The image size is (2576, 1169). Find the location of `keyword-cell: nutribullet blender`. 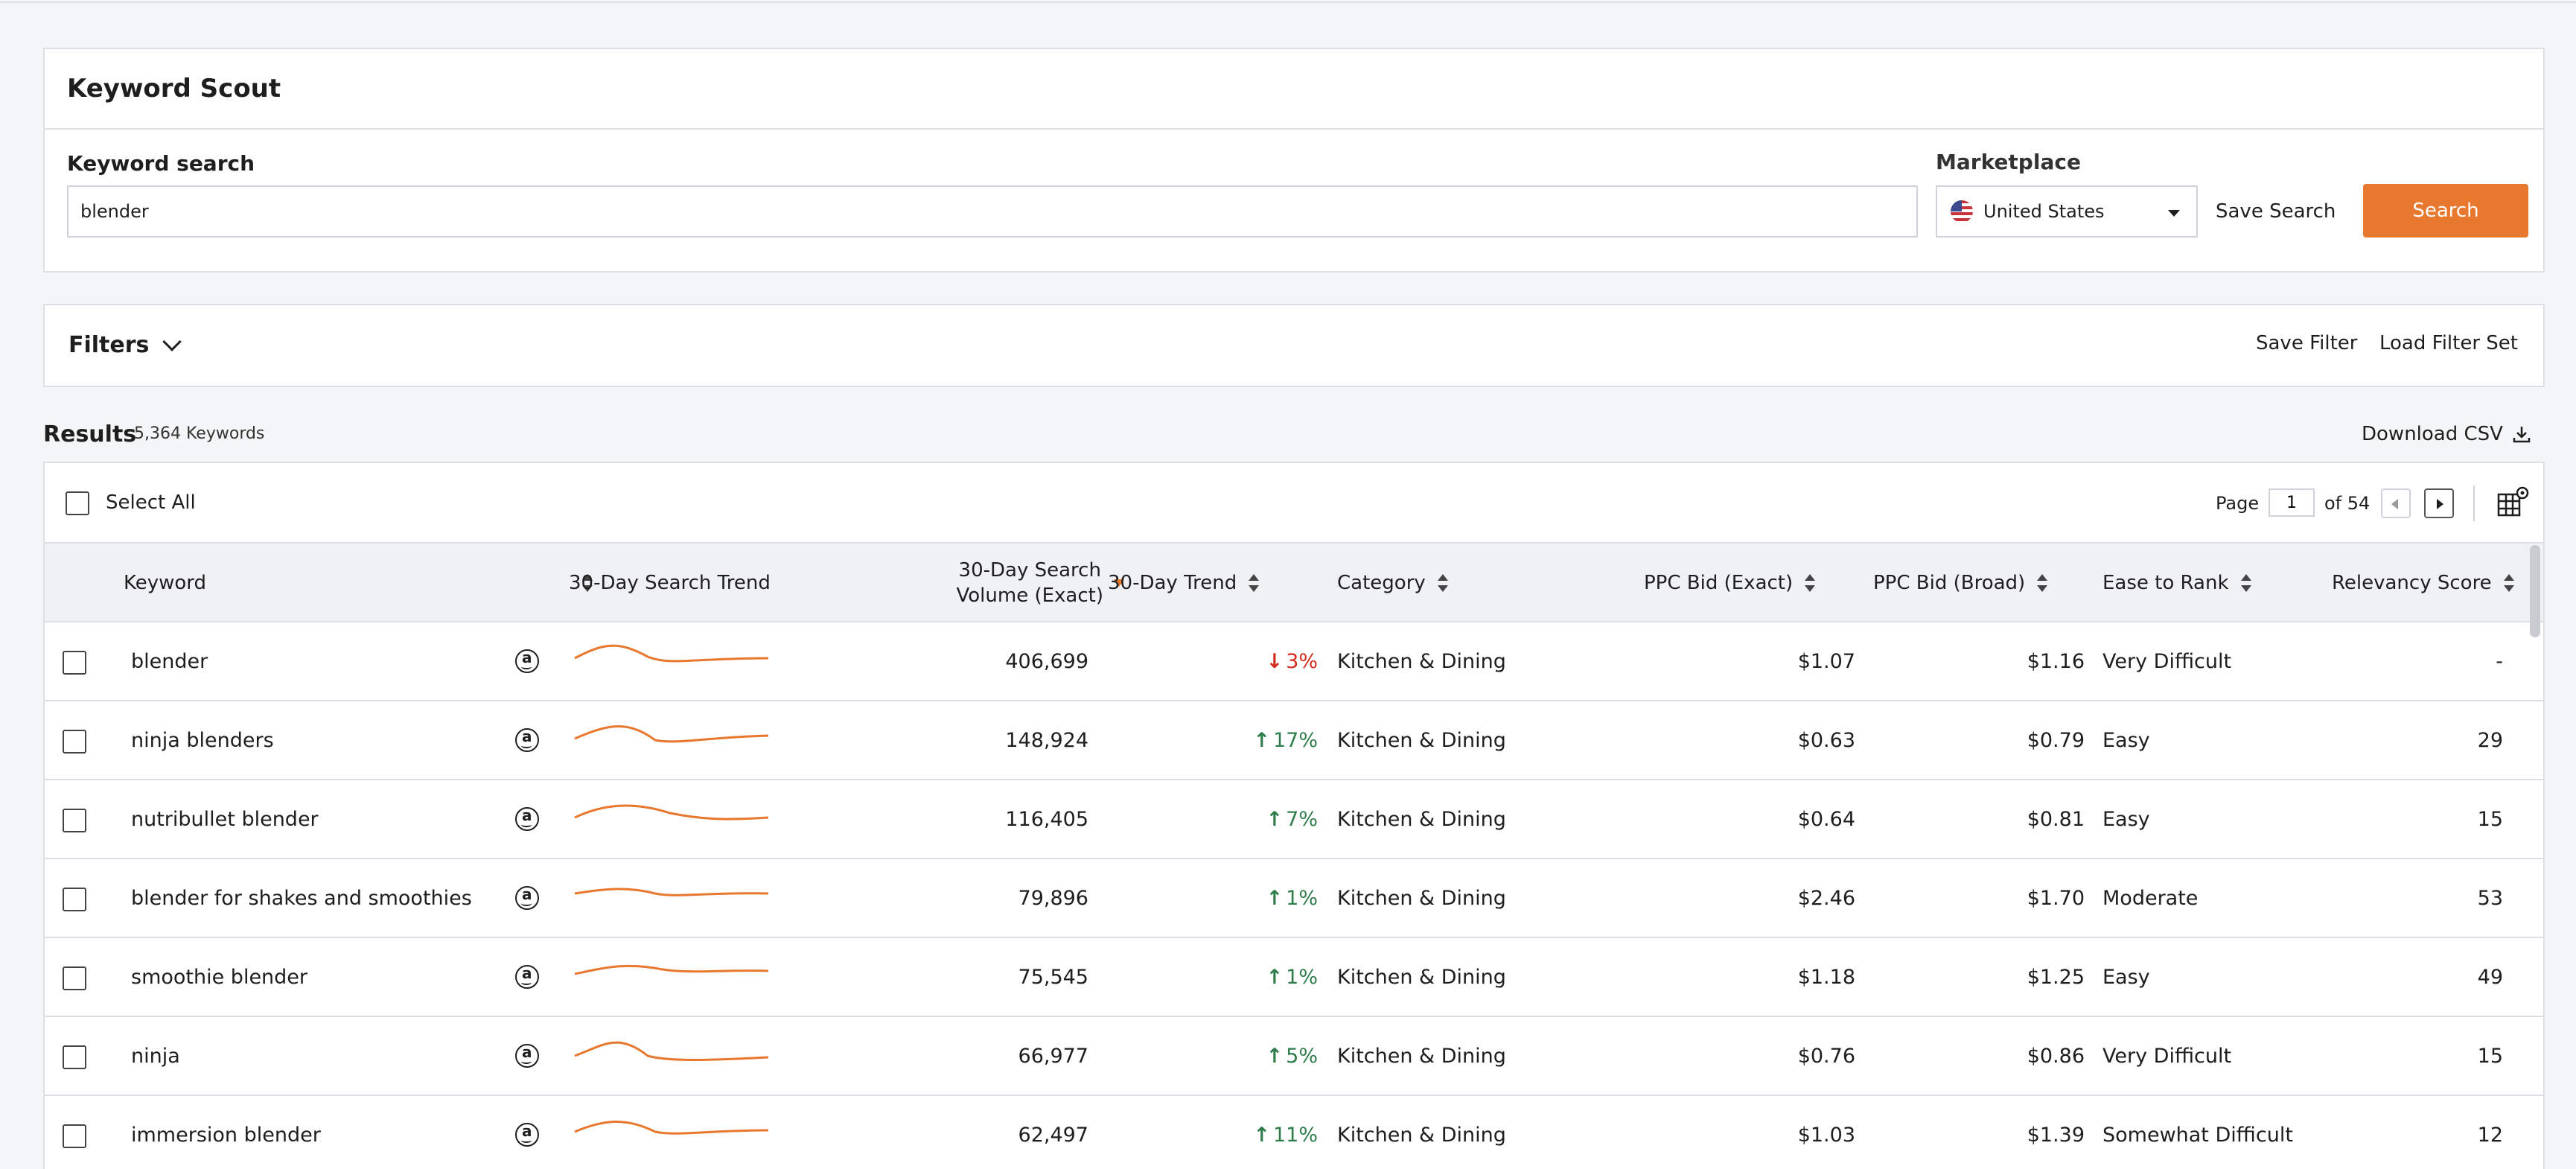

keyword-cell: nutribullet blender is located at coordinates (225, 819).